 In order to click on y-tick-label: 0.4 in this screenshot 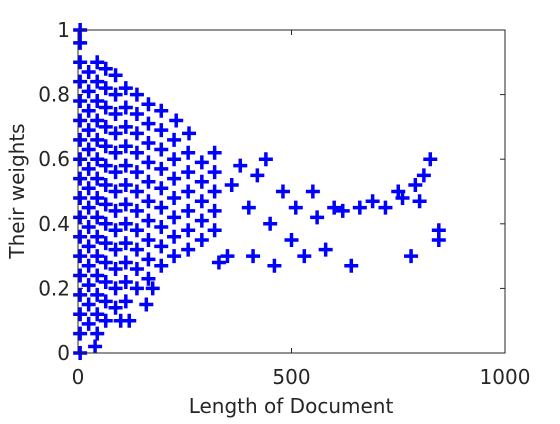, I will do `click(54, 224)`.